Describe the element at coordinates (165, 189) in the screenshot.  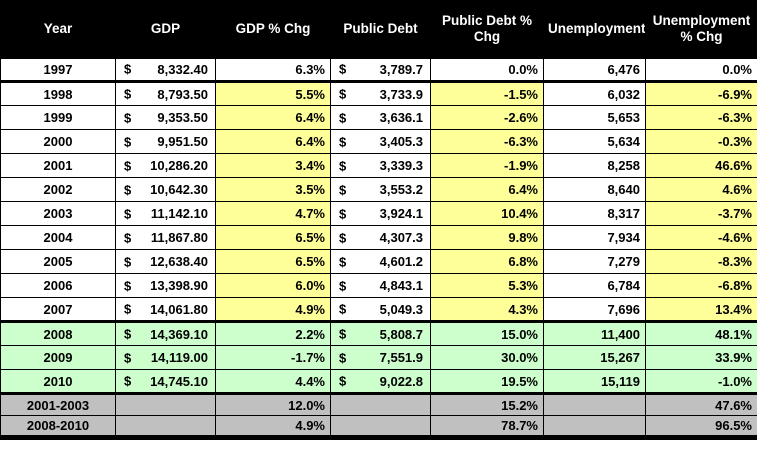
I see `cell-gdp: $10,642.30` at that location.